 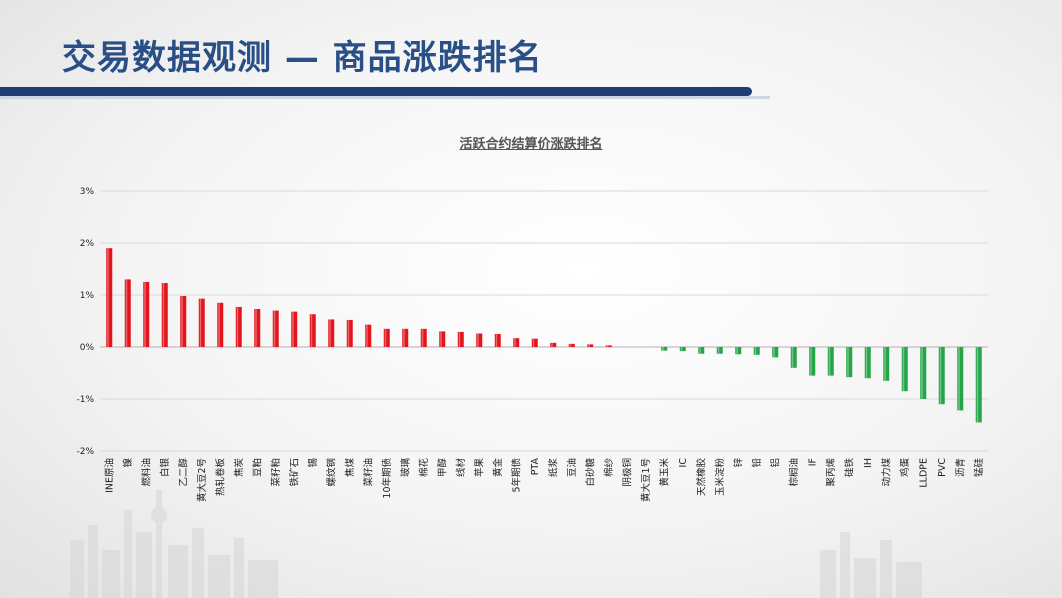 What do you see at coordinates (794, 472) in the screenshot?
I see `x-tick-label: 棕榈油` at bounding box center [794, 472].